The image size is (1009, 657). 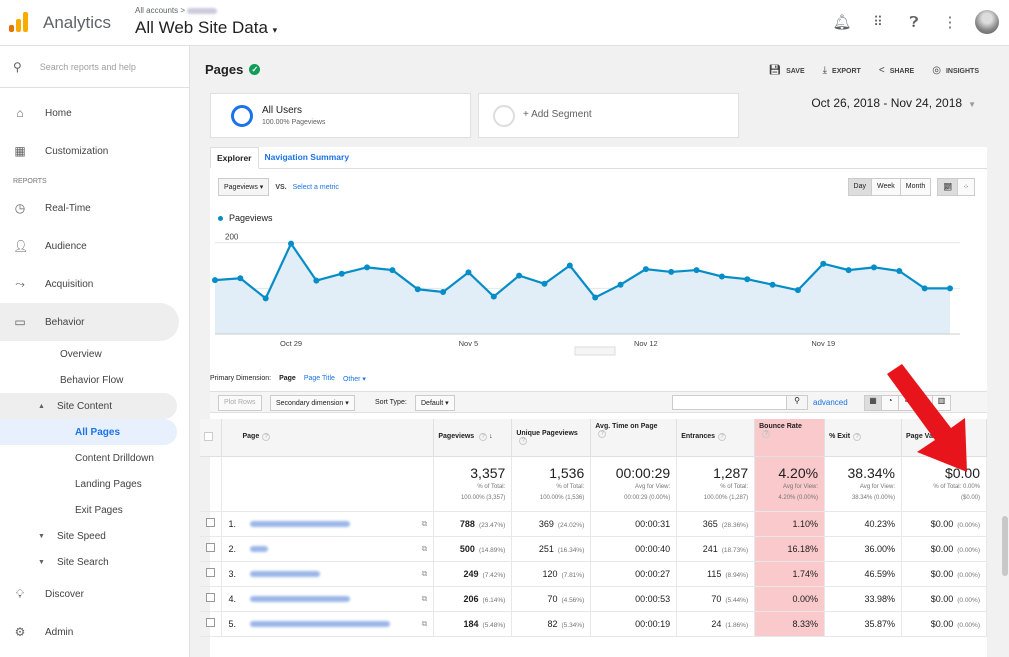 What do you see at coordinates (473, 524) in the screenshot?
I see `pageviews-cell: 788 (23.47%)` at bounding box center [473, 524].